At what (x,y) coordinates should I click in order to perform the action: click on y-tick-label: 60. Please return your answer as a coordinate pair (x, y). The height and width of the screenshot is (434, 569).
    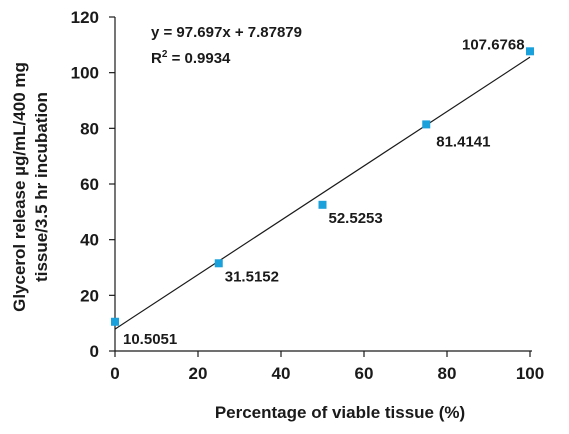
    Looking at the image, I should click on (89, 184).